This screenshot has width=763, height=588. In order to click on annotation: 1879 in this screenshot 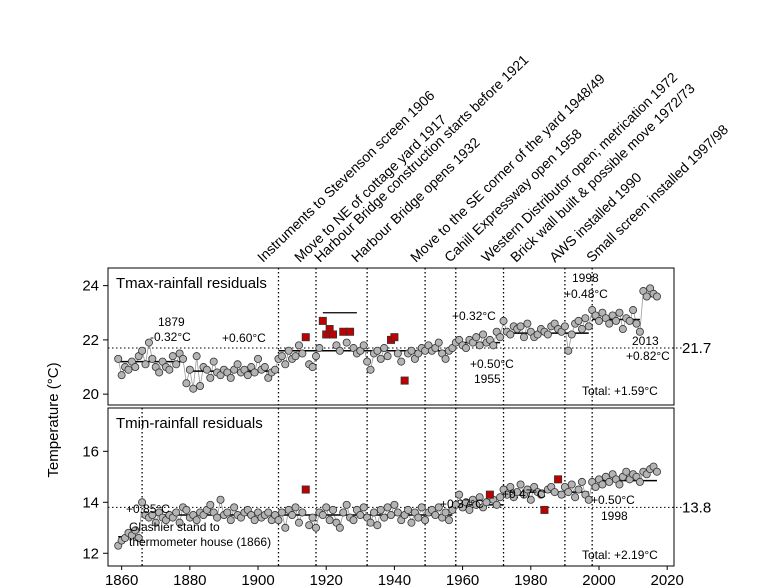, I will do `click(171, 322)`.